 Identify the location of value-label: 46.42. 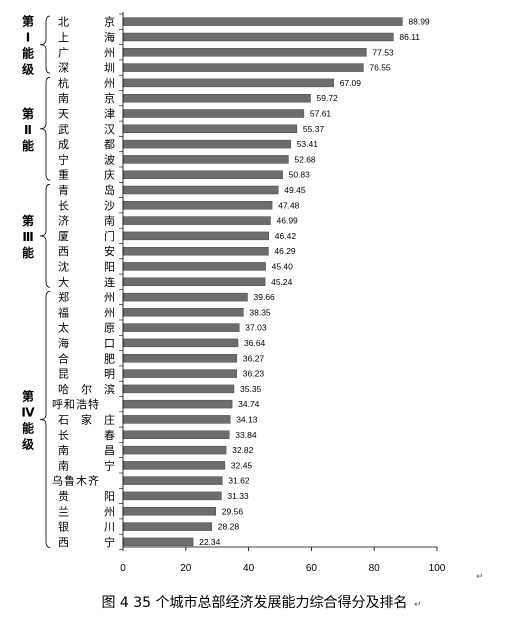
(286, 236).